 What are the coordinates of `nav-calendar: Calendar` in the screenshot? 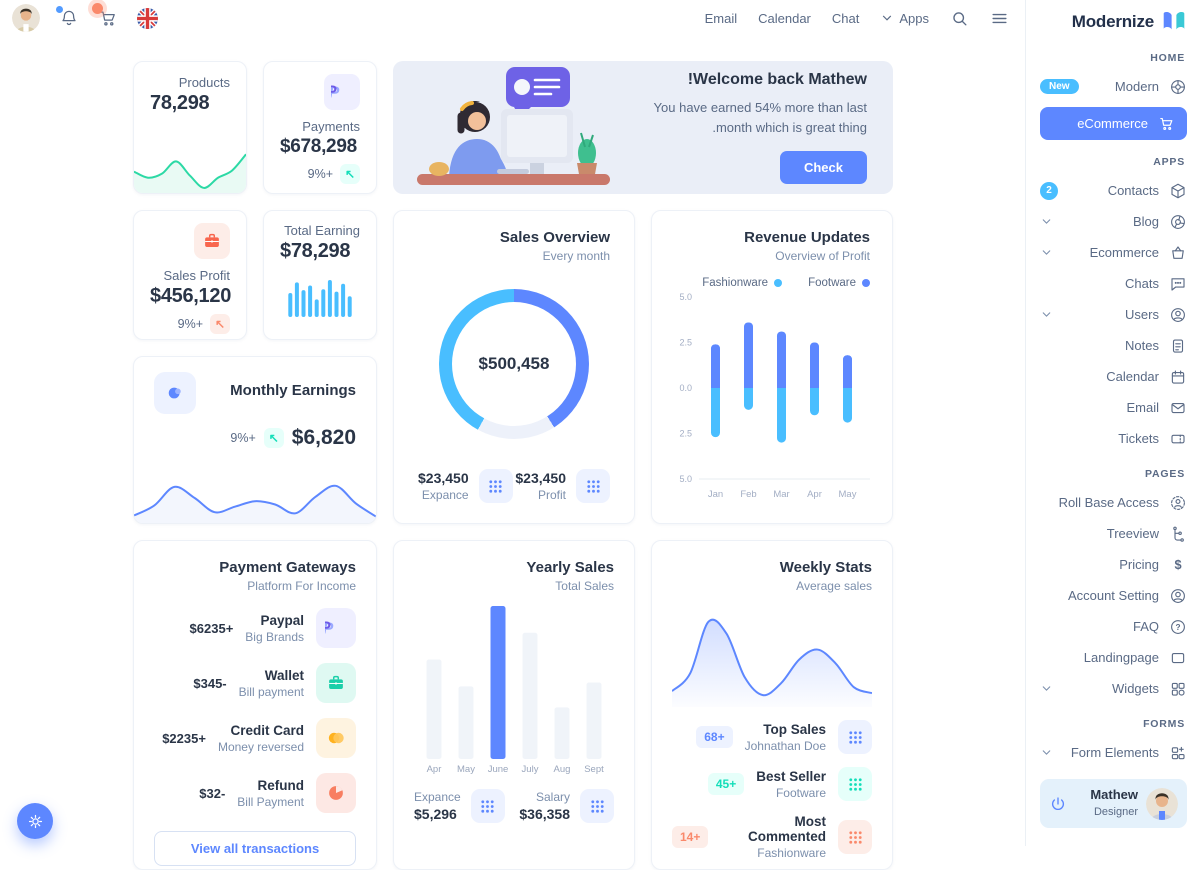 It's located at (784, 18).